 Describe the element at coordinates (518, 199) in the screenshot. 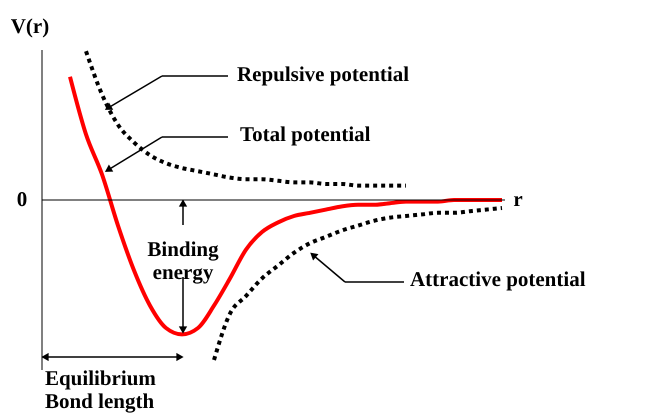

I see `x-axis-title: r` at that location.